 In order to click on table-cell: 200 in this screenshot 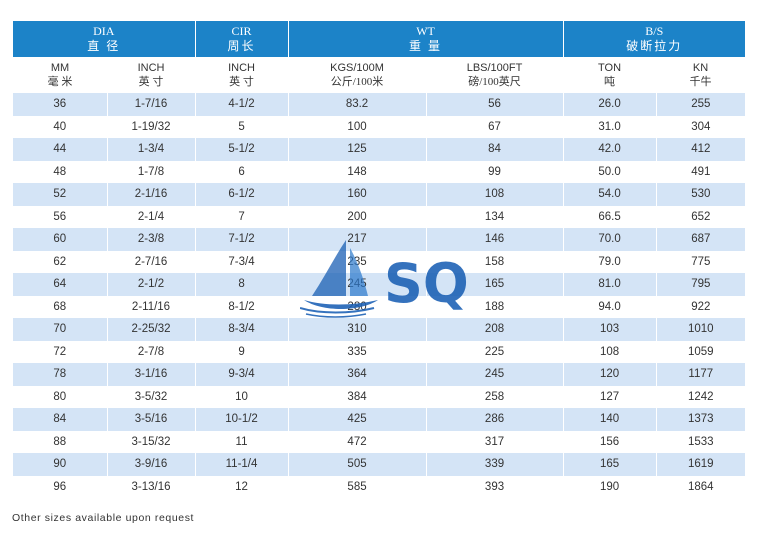, I will do `click(357, 216)`.